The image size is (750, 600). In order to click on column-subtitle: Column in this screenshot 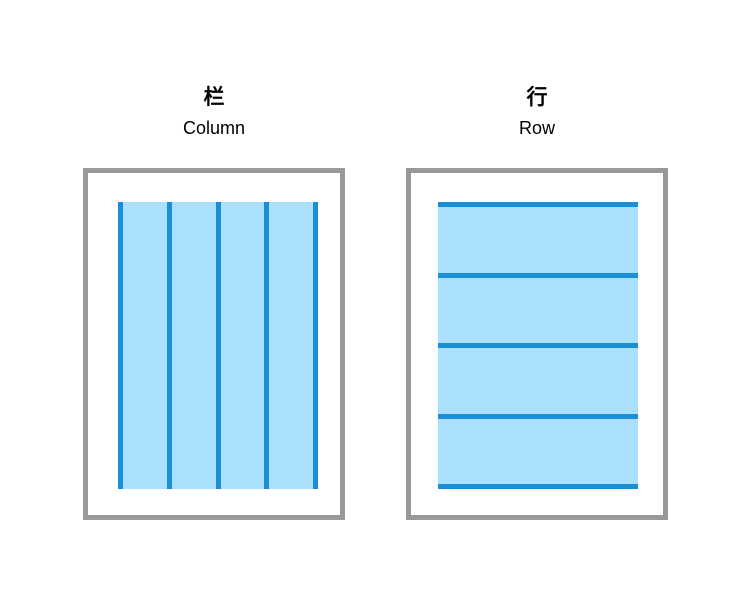, I will do `click(214, 128)`.